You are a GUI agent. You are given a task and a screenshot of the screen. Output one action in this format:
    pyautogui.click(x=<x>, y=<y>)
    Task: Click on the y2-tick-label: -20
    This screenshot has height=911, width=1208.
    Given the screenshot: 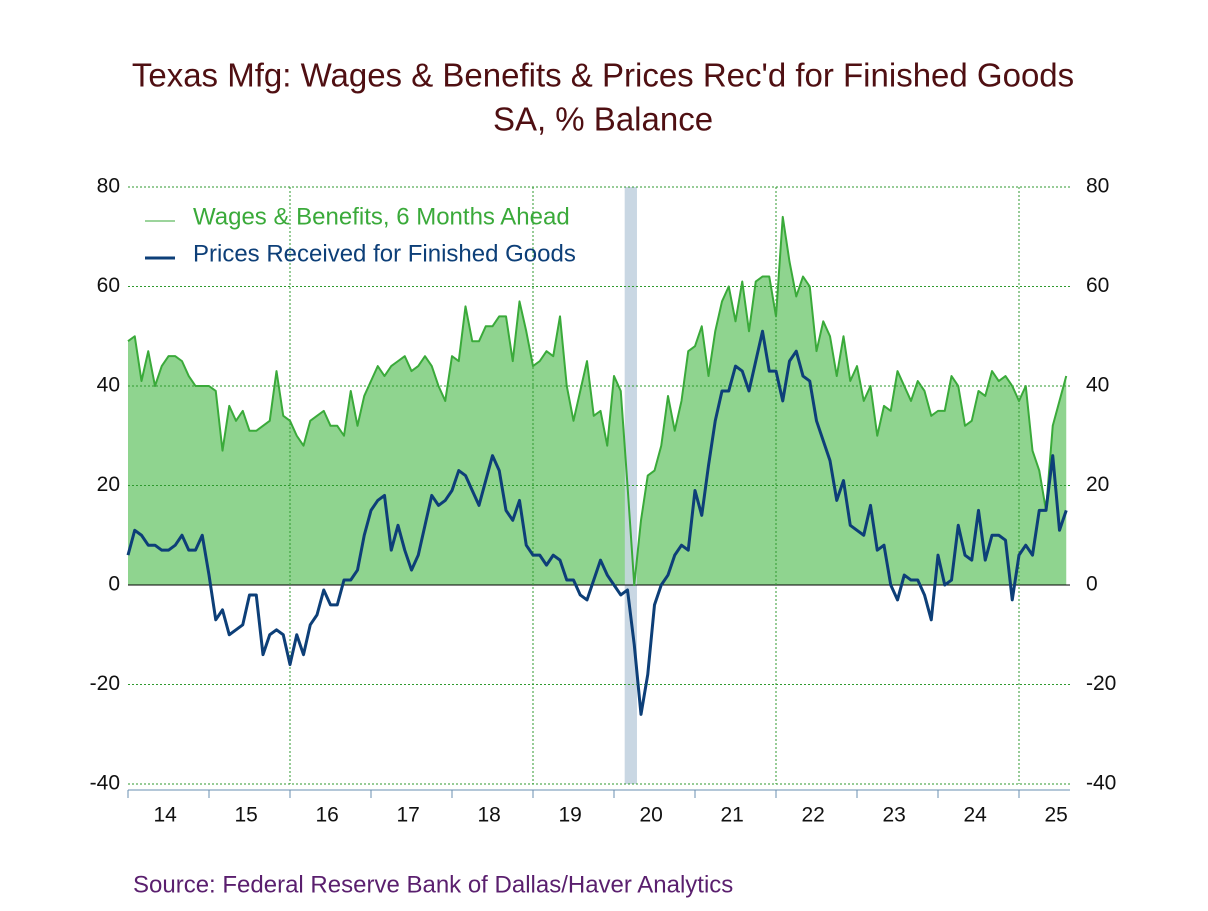 What is the action you would take?
    pyautogui.click(x=1101, y=683)
    